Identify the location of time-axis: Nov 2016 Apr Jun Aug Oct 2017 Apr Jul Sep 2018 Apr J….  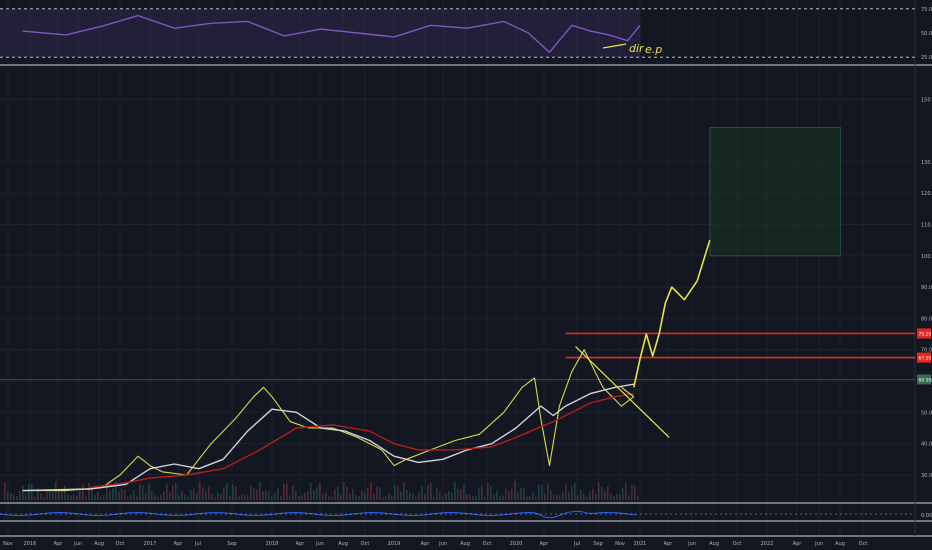
(435, 544).